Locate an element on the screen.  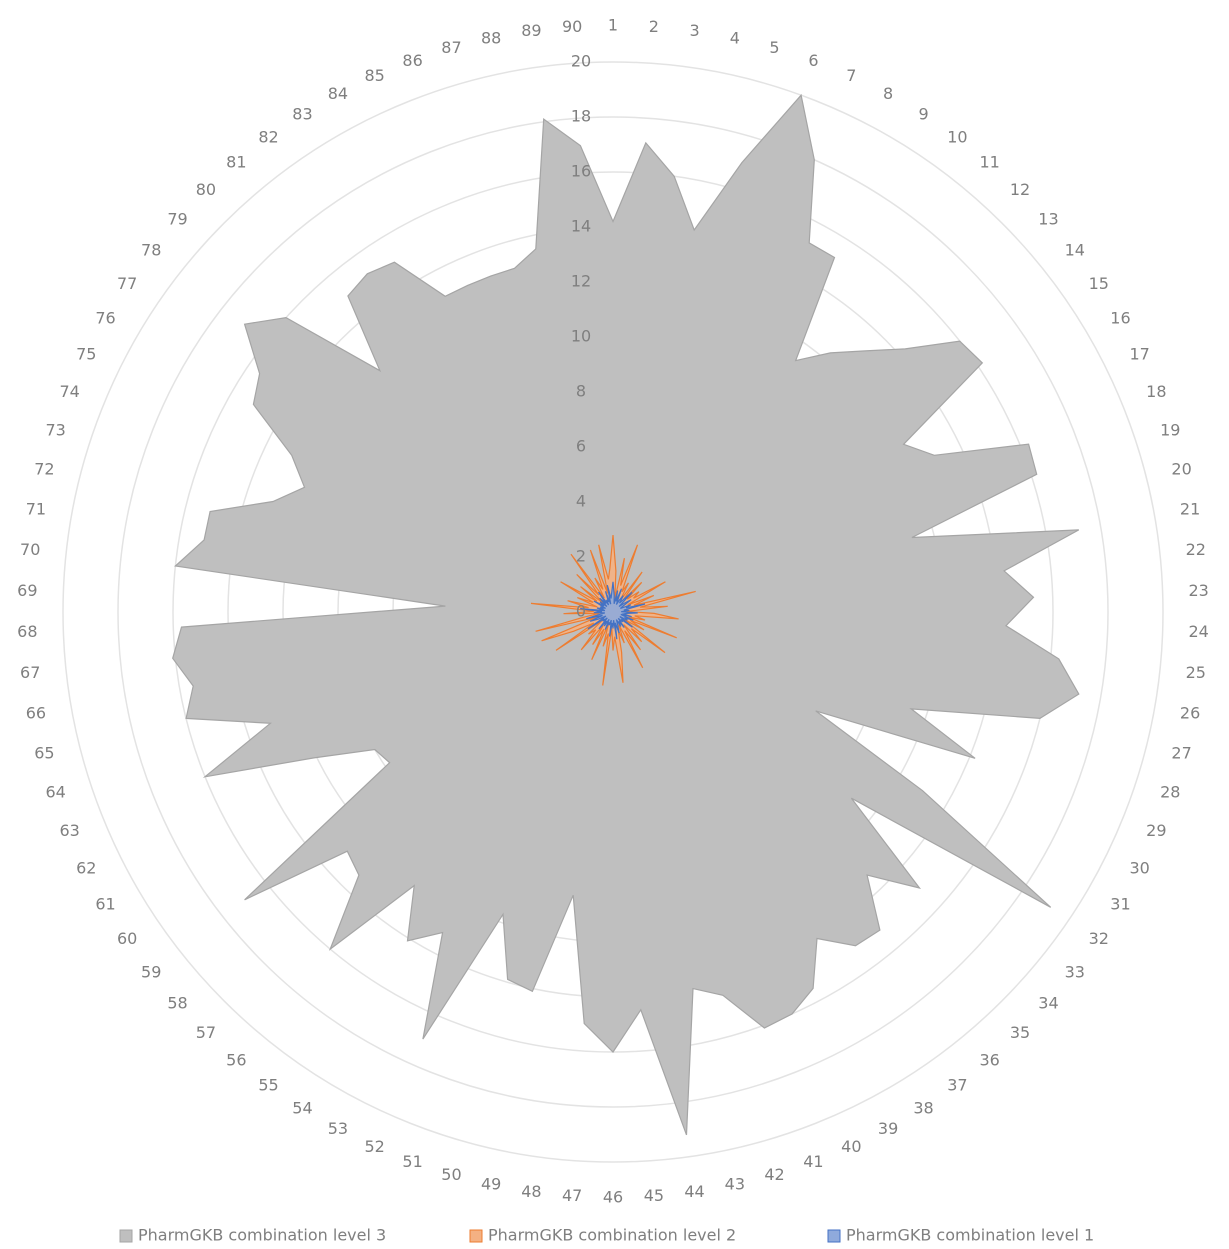
category-label: 46 is located at coordinates (613, 1197).